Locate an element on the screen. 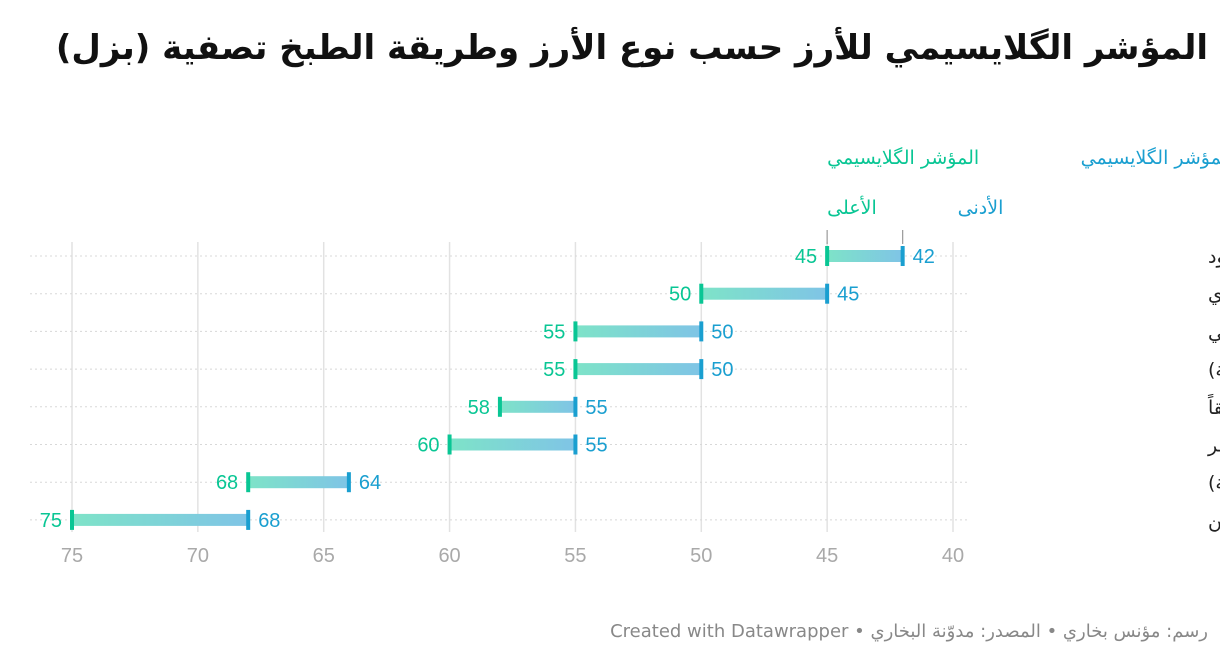  row-label: الأرز المسلوق مسبقاً is located at coordinates (1214, 406).